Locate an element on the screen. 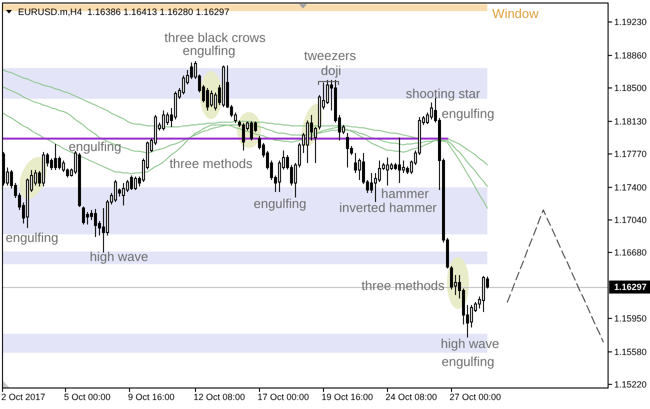 This screenshot has width=650, height=409. y-tick-label: 1.18860 is located at coordinates (630, 55).